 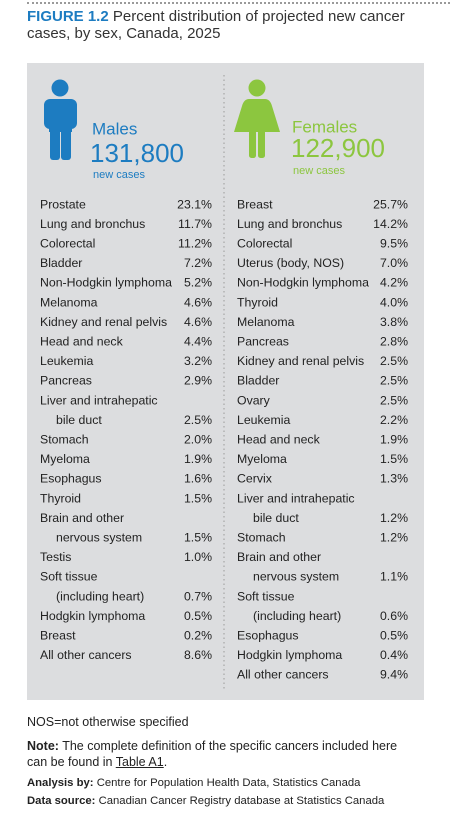 What do you see at coordinates (194, 204) in the screenshot?
I see `cancer-percent: 23.1%` at bounding box center [194, 204].